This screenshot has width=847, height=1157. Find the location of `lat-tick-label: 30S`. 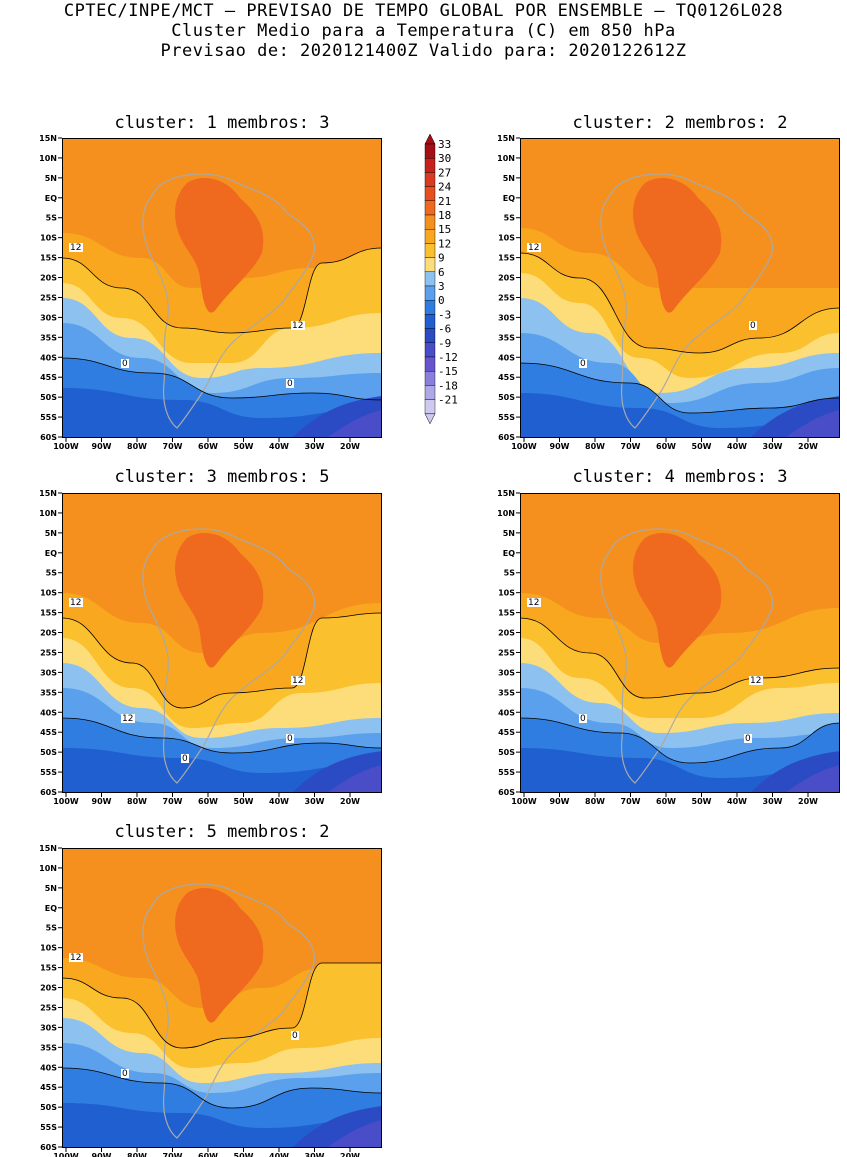

lat-tick-label: 30S is located at coordinates (48, 1027).